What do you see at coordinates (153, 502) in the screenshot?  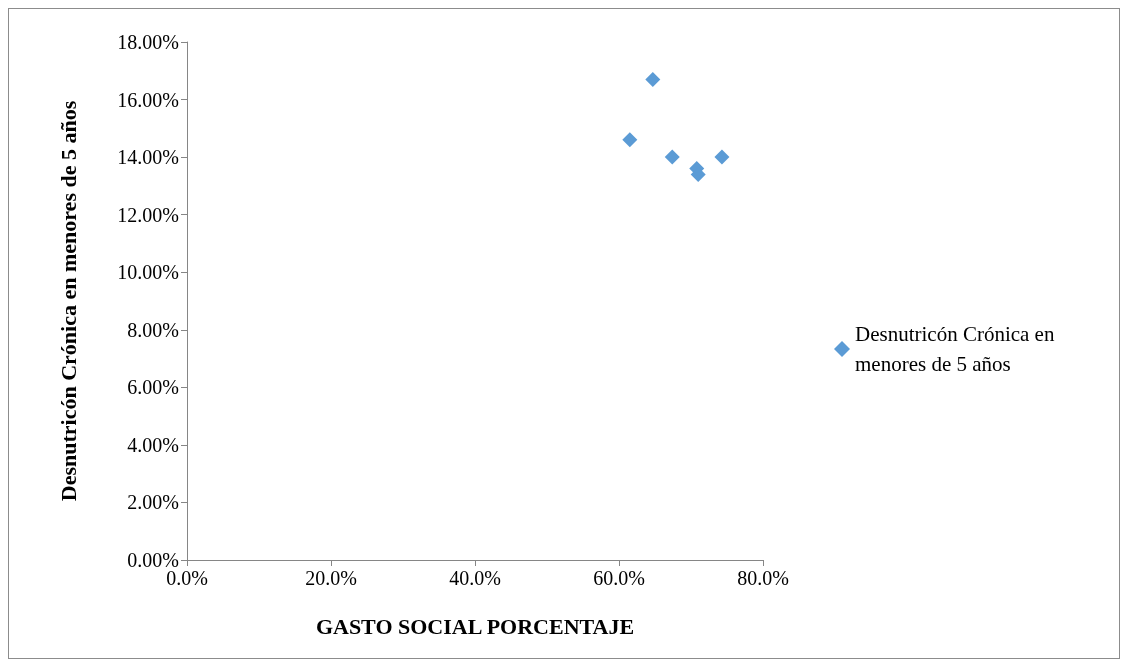 I see `y-tick-label: 2.00%` at bounding box center [153, 502].